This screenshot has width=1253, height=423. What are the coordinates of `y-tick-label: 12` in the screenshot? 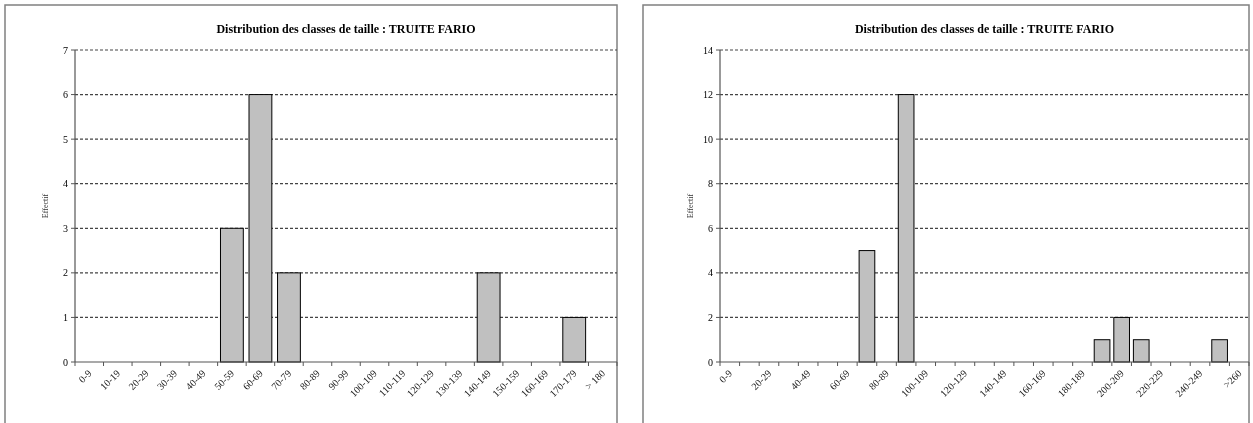 It's located at (708, 95).